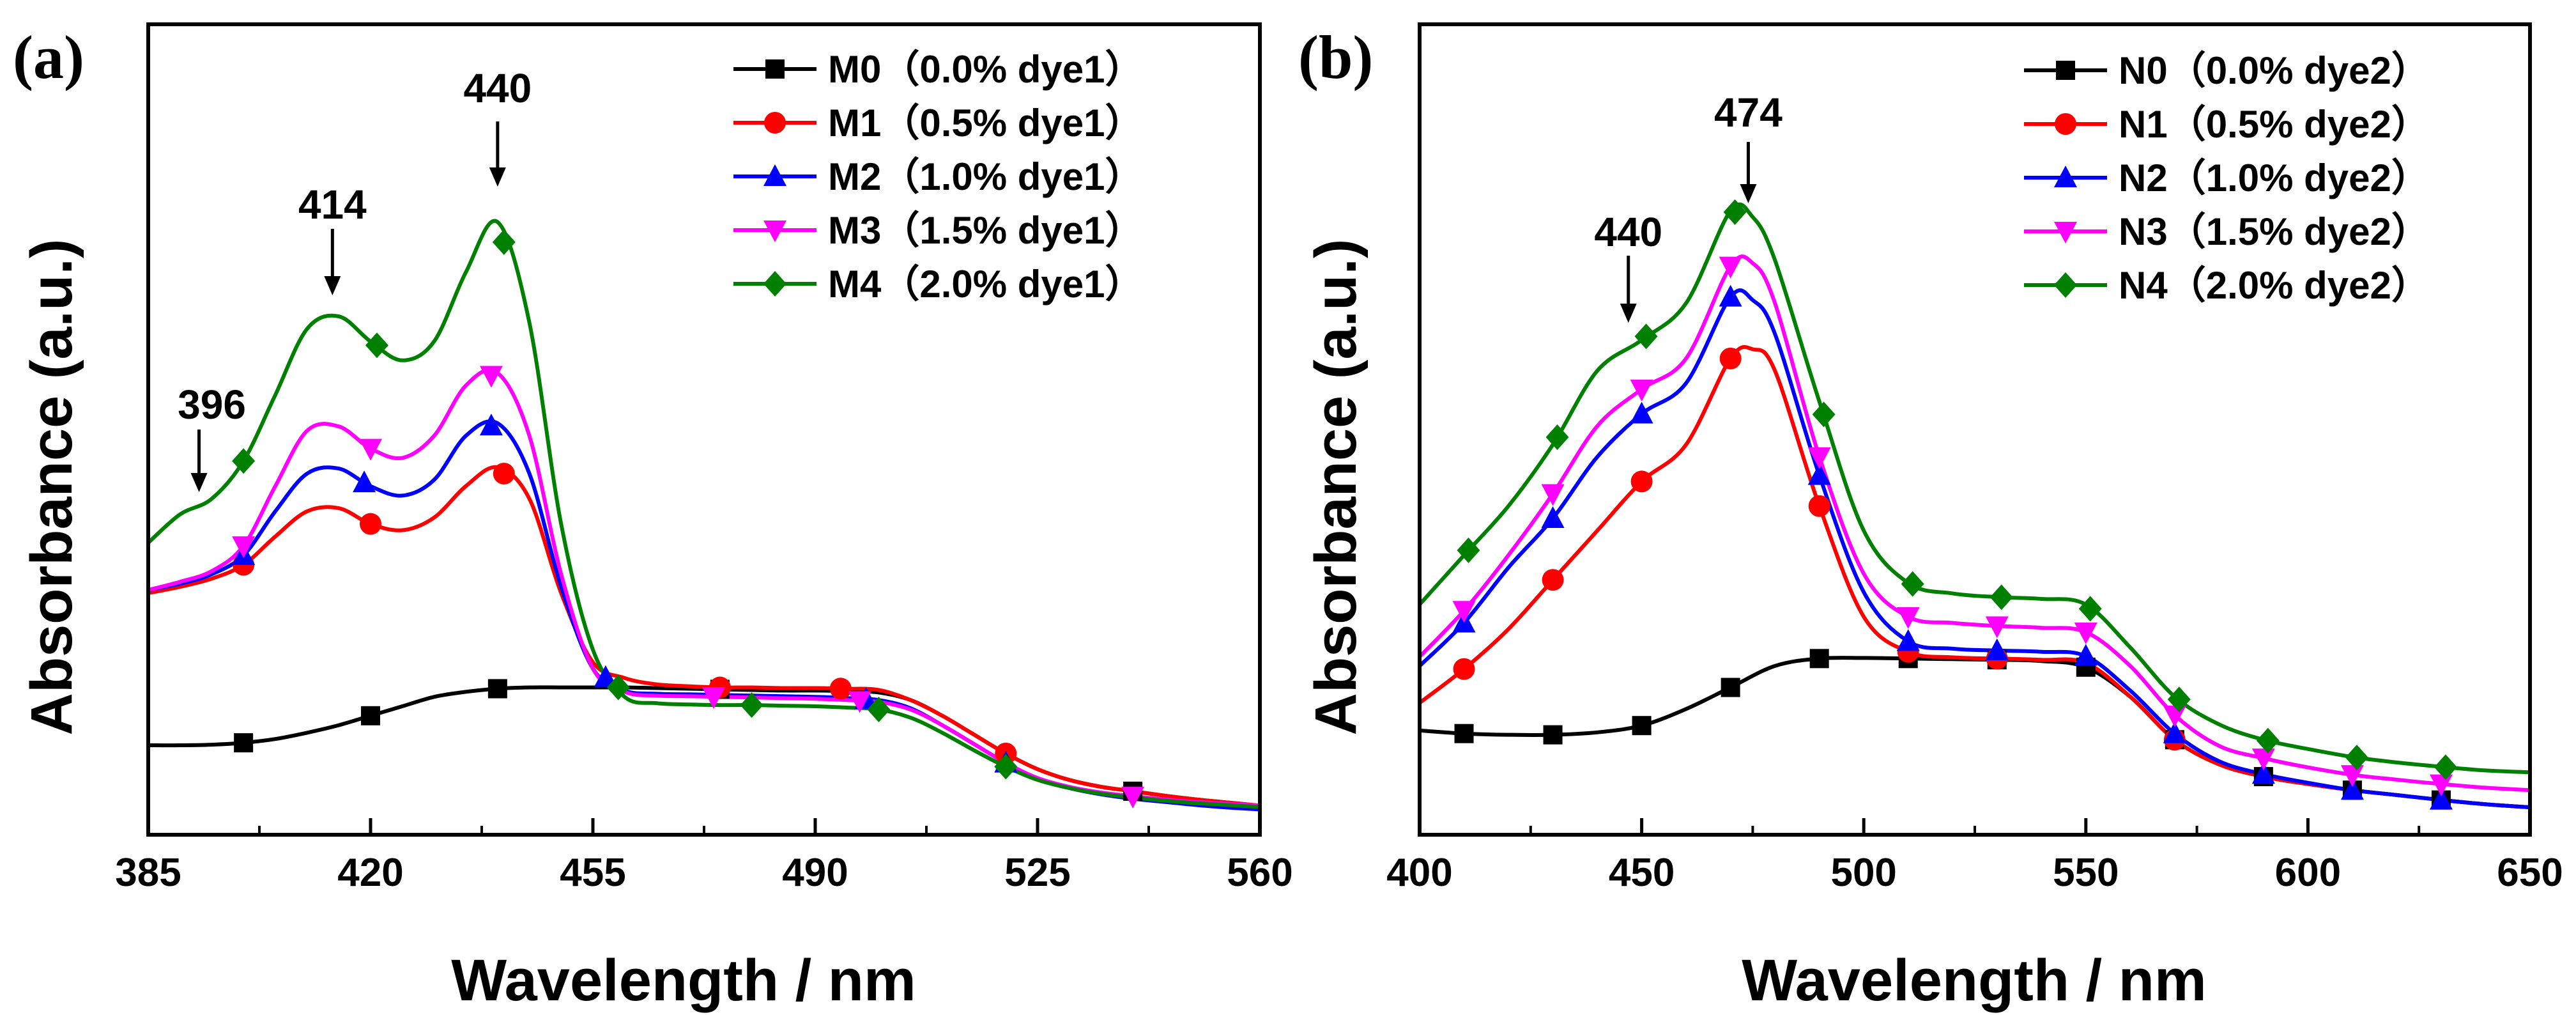  Describe the element at coordinates (1748, 112) in the screenshot. I see `panel-b-annotation-0: 474` at that location.